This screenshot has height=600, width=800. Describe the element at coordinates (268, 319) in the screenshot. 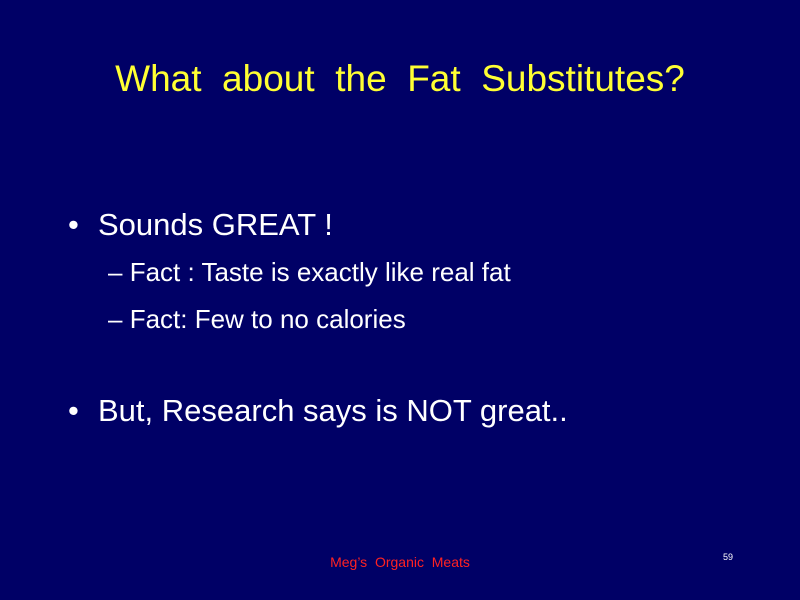

I see `sub-bullet-text: Fact: Few to no calories` at that location.